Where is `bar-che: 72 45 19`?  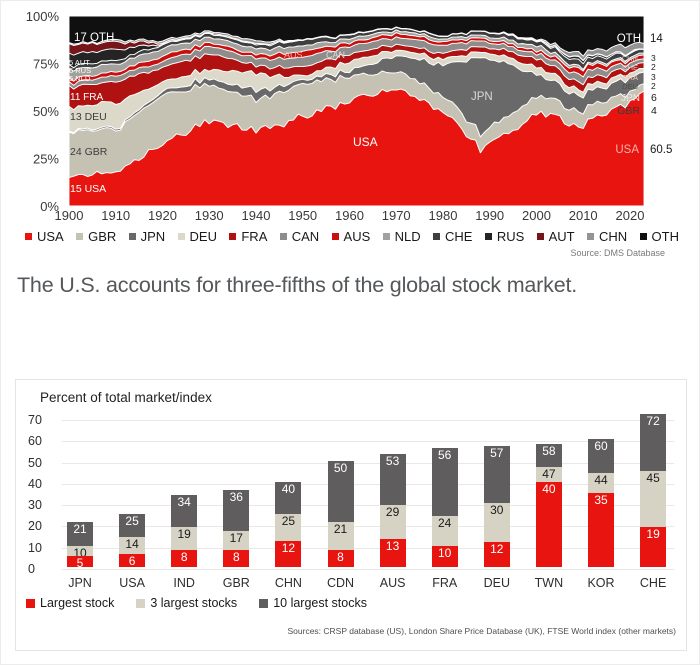
bar-che: 72 45 19 is located at coordinates (653, 490).